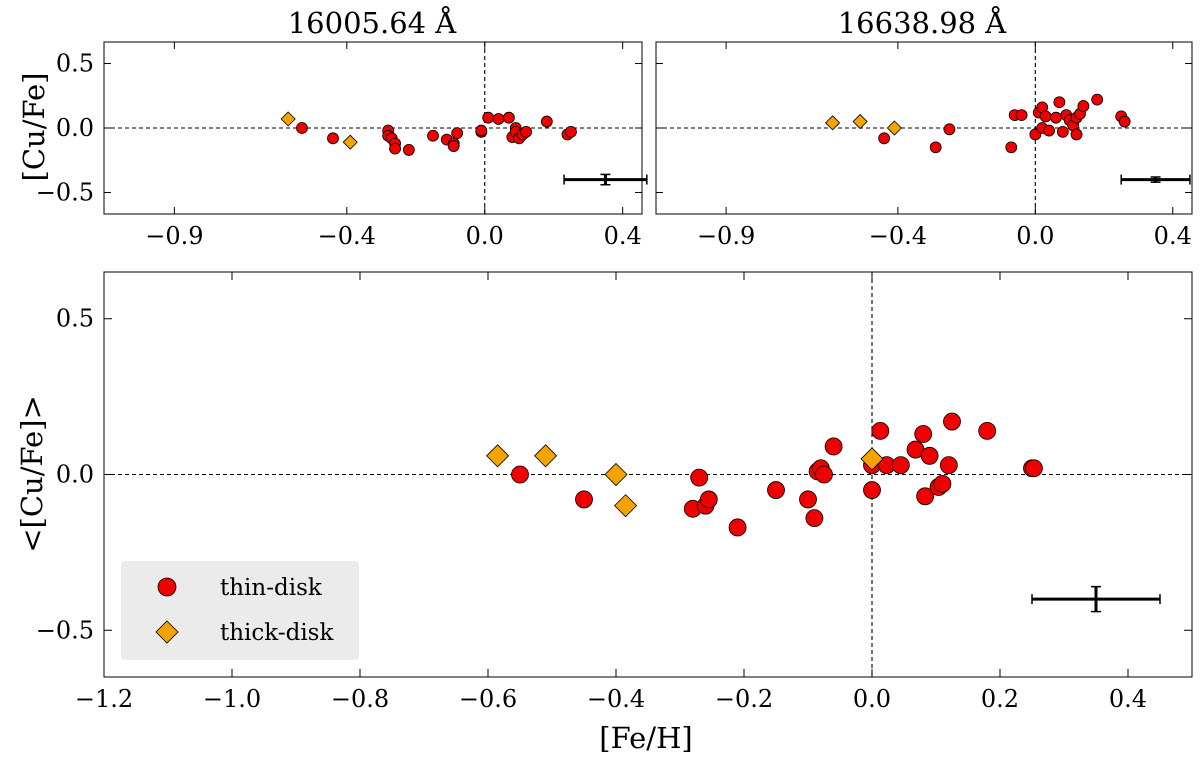 The height and width of the screenshot is (762, 1200). What do you see at coordinates (373, 22) in the screenshot?
I see `panel-title: 16005.64 Å` at bounding box center [373, 22].